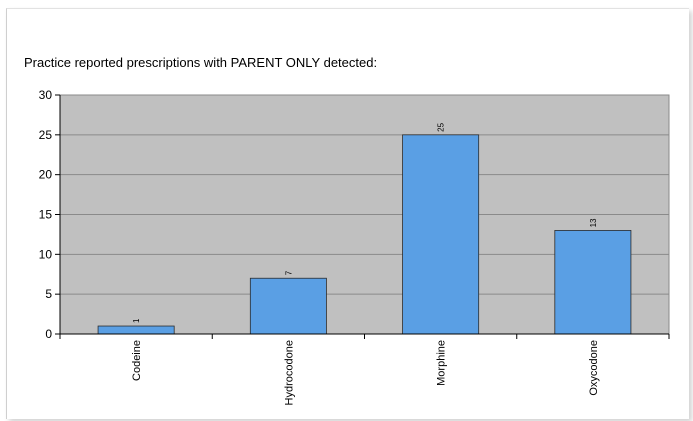  Describe the element at coordinates (441, 126) in the screenshot. I see `data-label: 25` at that location.